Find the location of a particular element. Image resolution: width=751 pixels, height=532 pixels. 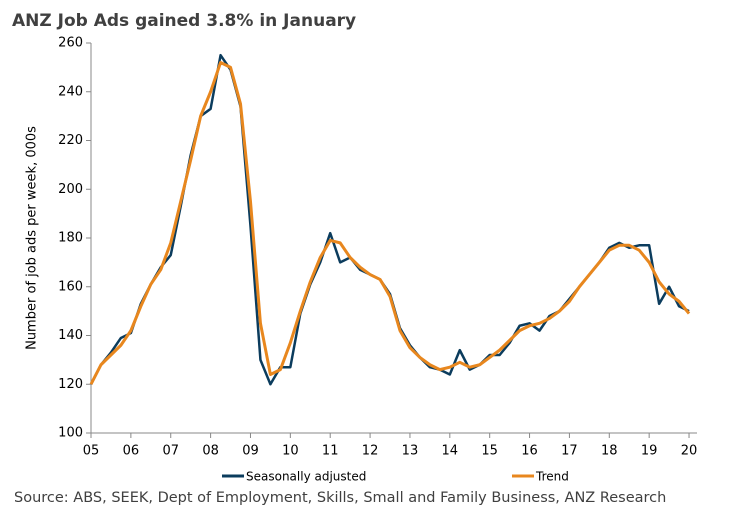

y-tick-label: 240 is located at coordinates (70, 91).